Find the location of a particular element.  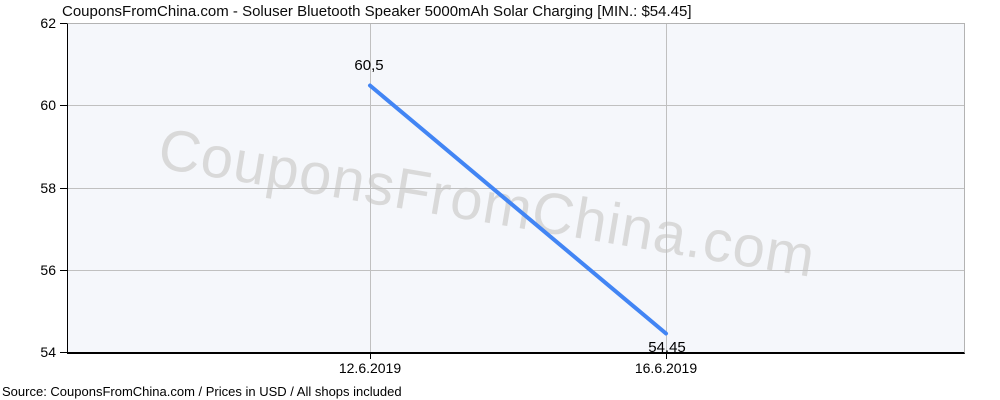

point-label-end: 54,45 is located at coordinates (667, 347).